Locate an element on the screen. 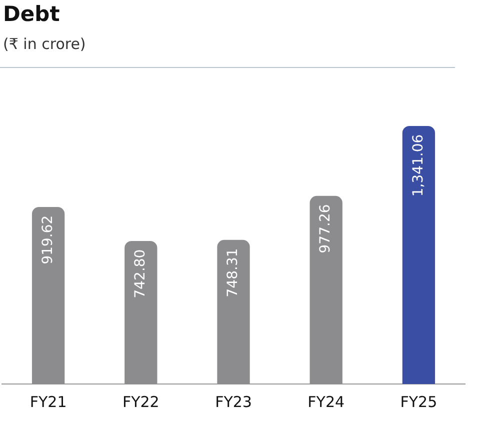 Image resolution: width=481 pixels, height=430 pixels. chart-subtitle: (₹ in crore) is located at coordinates (44, 44).